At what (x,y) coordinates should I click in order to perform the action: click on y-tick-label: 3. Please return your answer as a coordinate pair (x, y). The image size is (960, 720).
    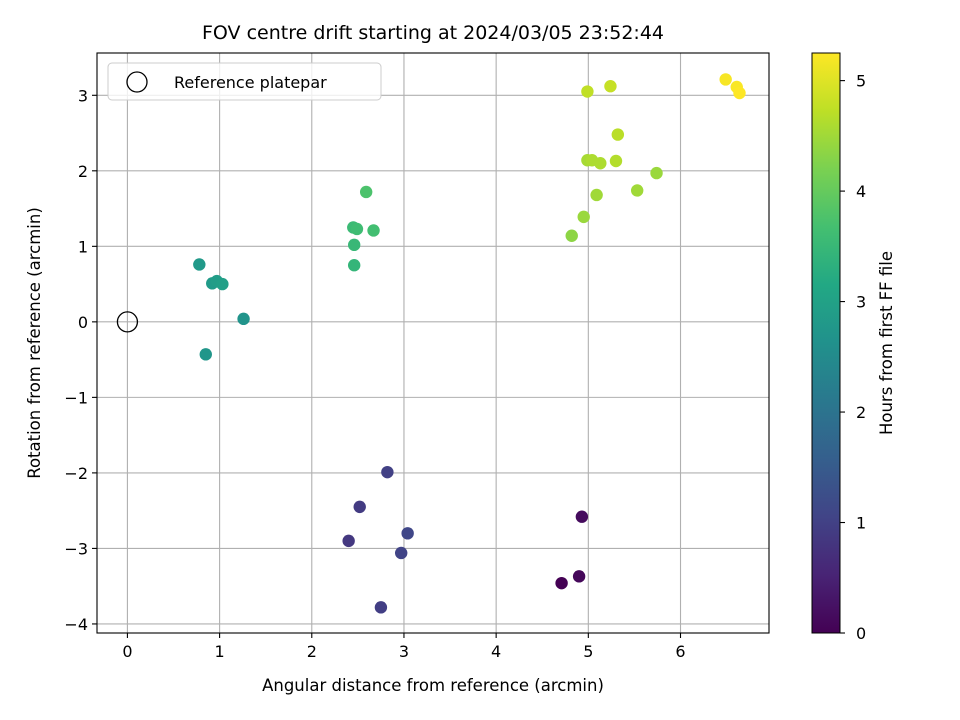
    Looking at the image, I should click on (83, 95).